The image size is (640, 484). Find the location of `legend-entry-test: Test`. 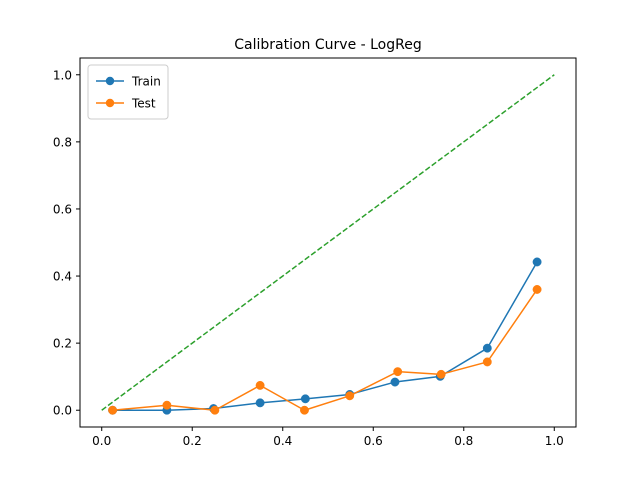

legend-entry-test: Test is located at coordinates (126, 104).